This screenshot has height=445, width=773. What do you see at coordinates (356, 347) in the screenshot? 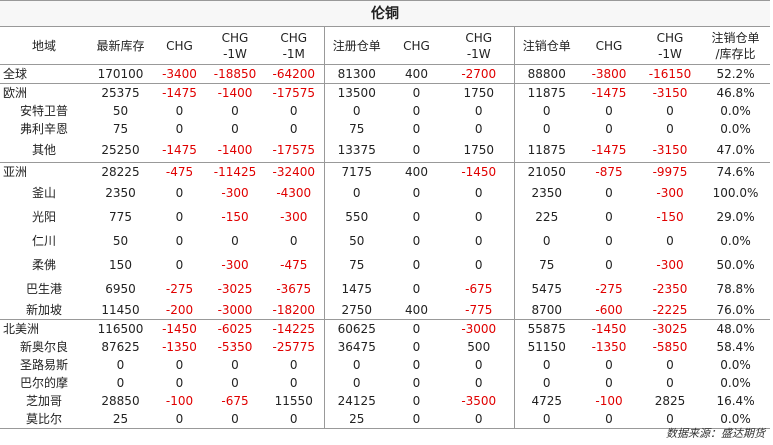
I see `value-cell: 36475` at bounding box center [356, 347].